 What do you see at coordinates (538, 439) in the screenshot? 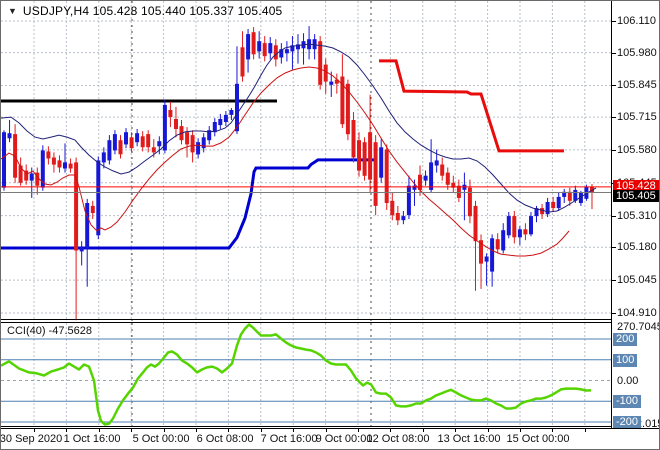
I see `time-axis-label: 15 Oct 00:00` at bounding box center [538, 439].